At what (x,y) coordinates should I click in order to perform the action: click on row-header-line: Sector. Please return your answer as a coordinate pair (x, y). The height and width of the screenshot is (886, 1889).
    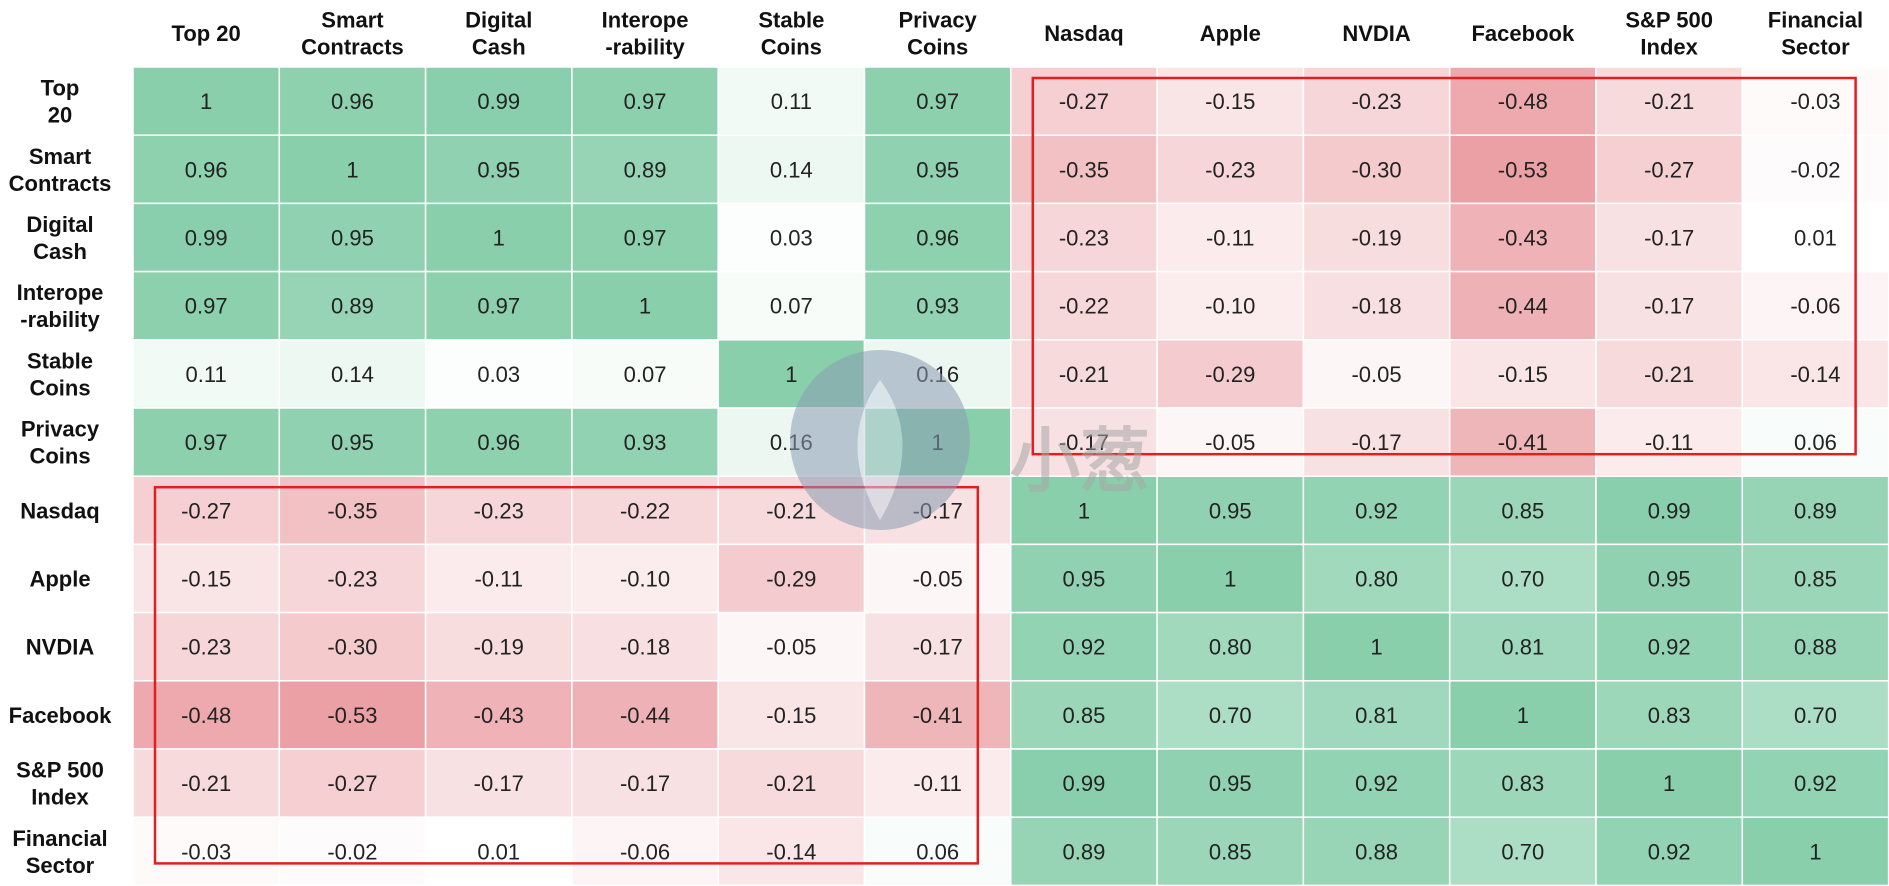
    Looking at the image, I should click on (60, 865).